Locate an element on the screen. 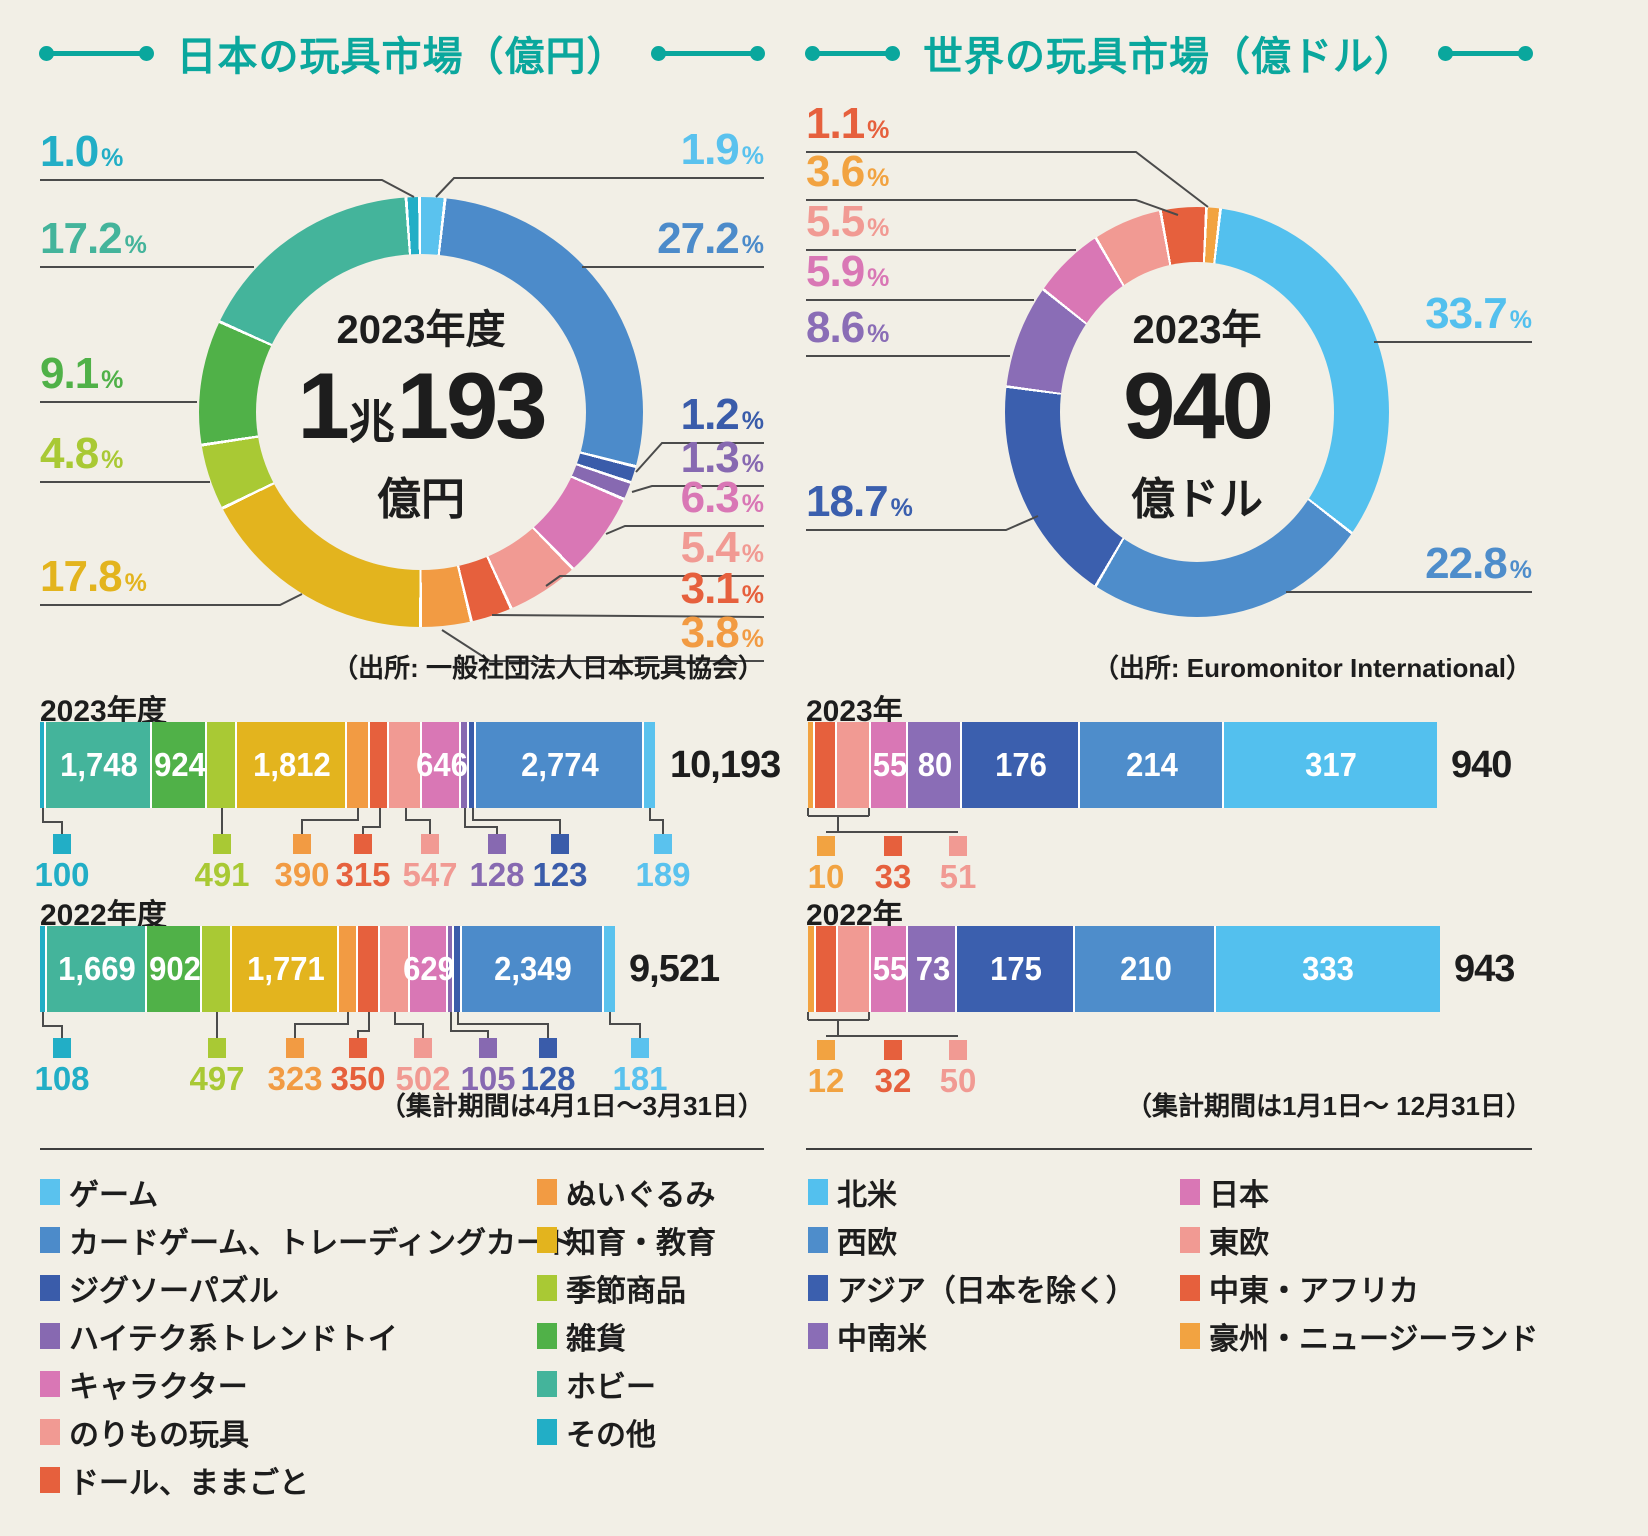 The image size is (1648, 1536). callout-value: 108 is located at coordinates (62, 1078).